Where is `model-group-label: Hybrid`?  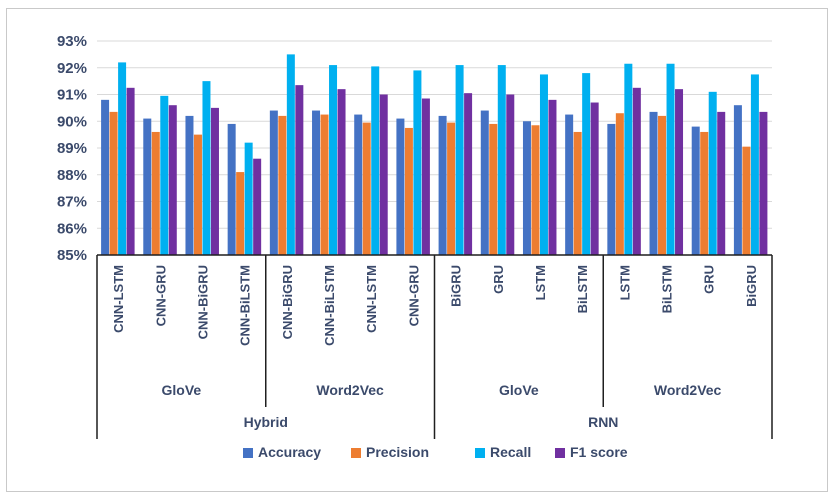 model-group-label: Hybrid is located at coordinates (266, 422).